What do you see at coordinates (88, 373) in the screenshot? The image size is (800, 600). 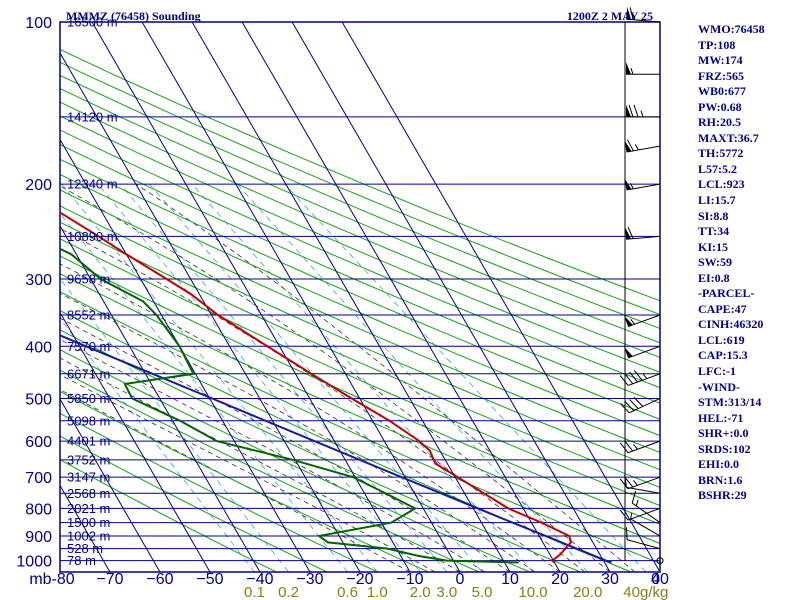 I see `height-label: 6671 m` at bounding box center [88, 373].